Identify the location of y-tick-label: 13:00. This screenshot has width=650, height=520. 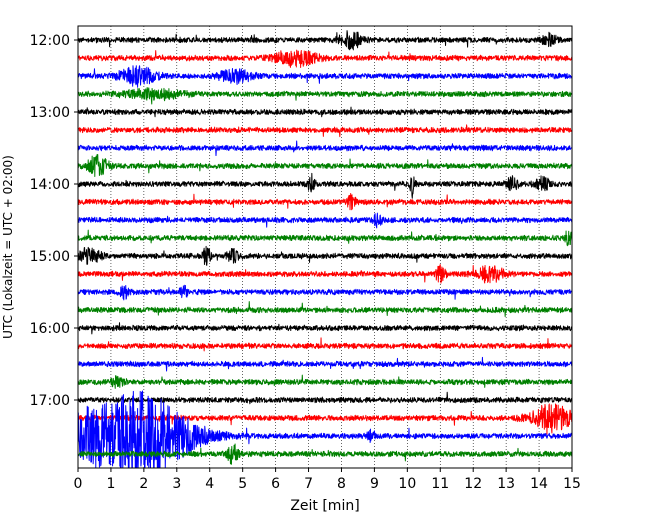
(50, 113).